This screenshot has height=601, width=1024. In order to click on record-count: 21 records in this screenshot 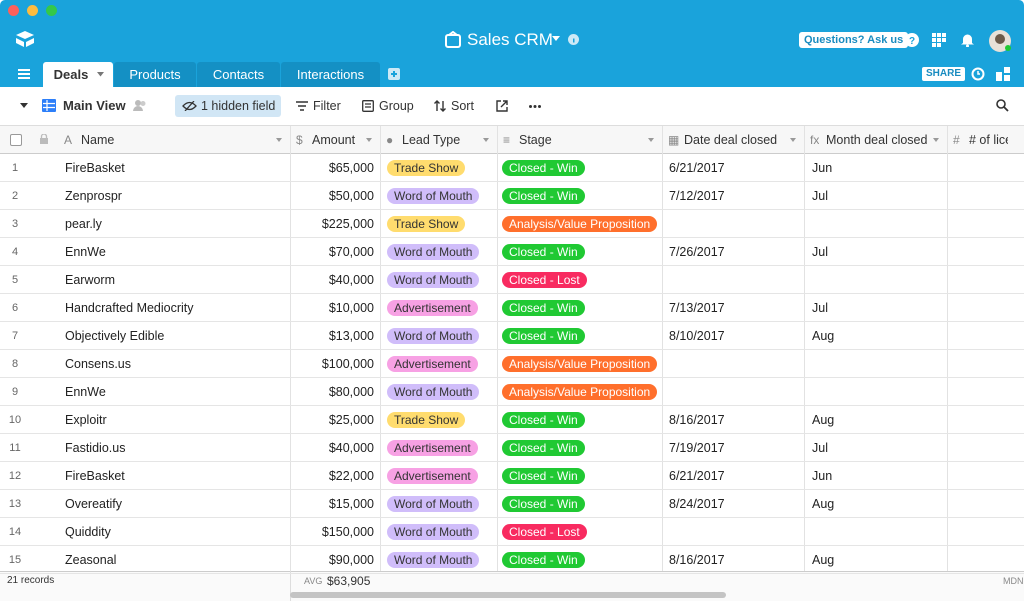, I will do `click(31, 580)`.